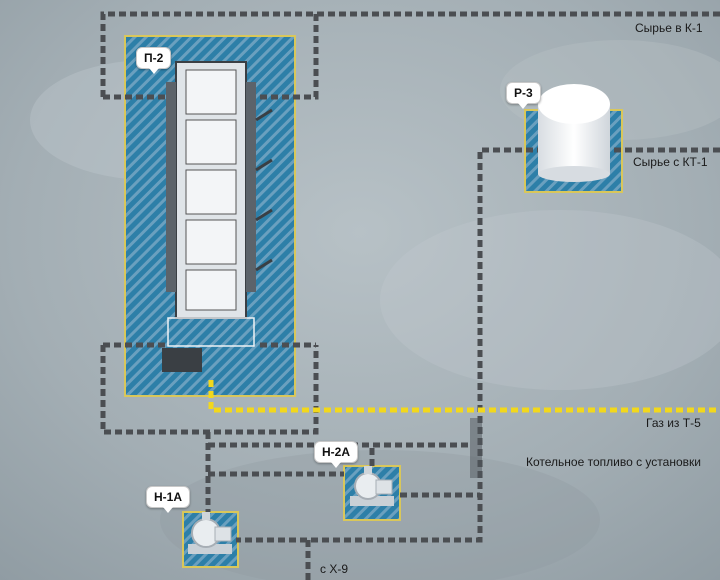 This screenshot has height=580, width=720. Describe the element at coordinates (372, 486) in the screenshot. I see `pump-2-icon` at that location.